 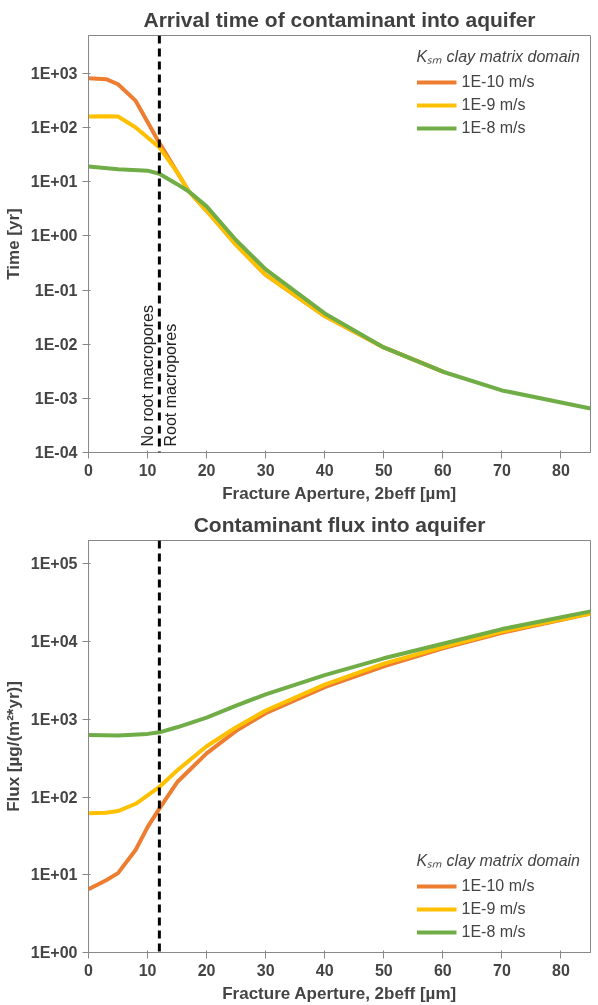 What do you see at coordinates (339, 19) in the screenshot?
I see `chart-title: Arrival time of contaminant into aquifer` at bounding box center [339, 19].